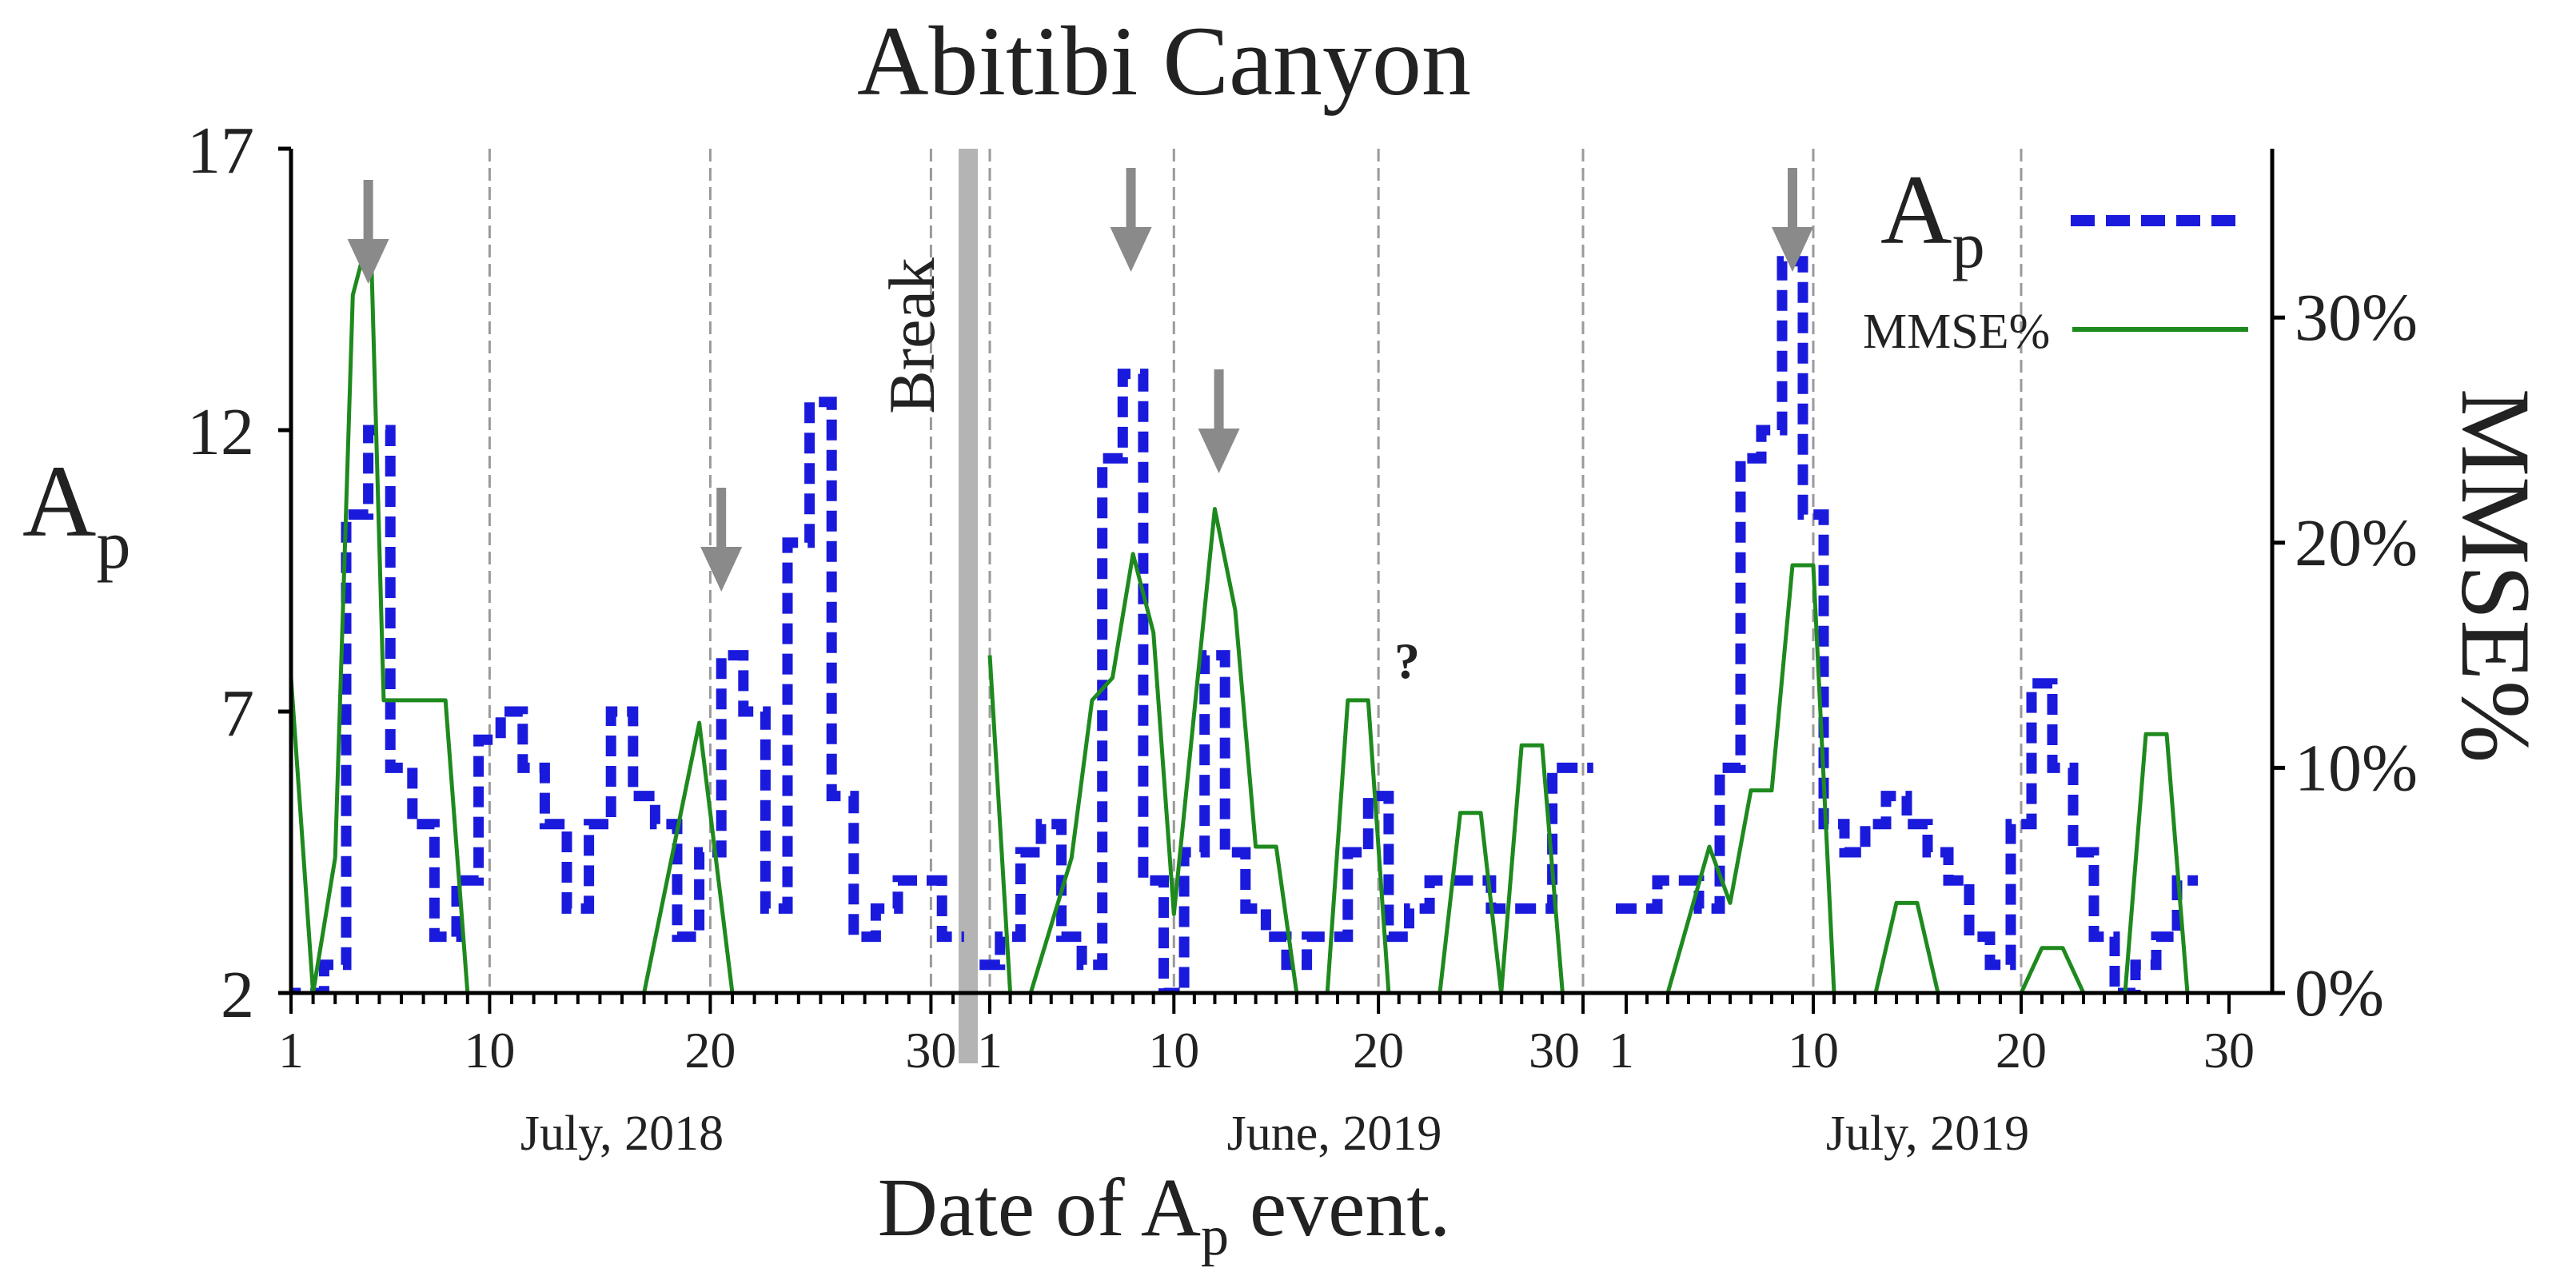 This screenshot has width=2576, height=1288. Describe the element at coordinates (221, 432) in the screenshot. I see `left-tick-label: 12` at that location.